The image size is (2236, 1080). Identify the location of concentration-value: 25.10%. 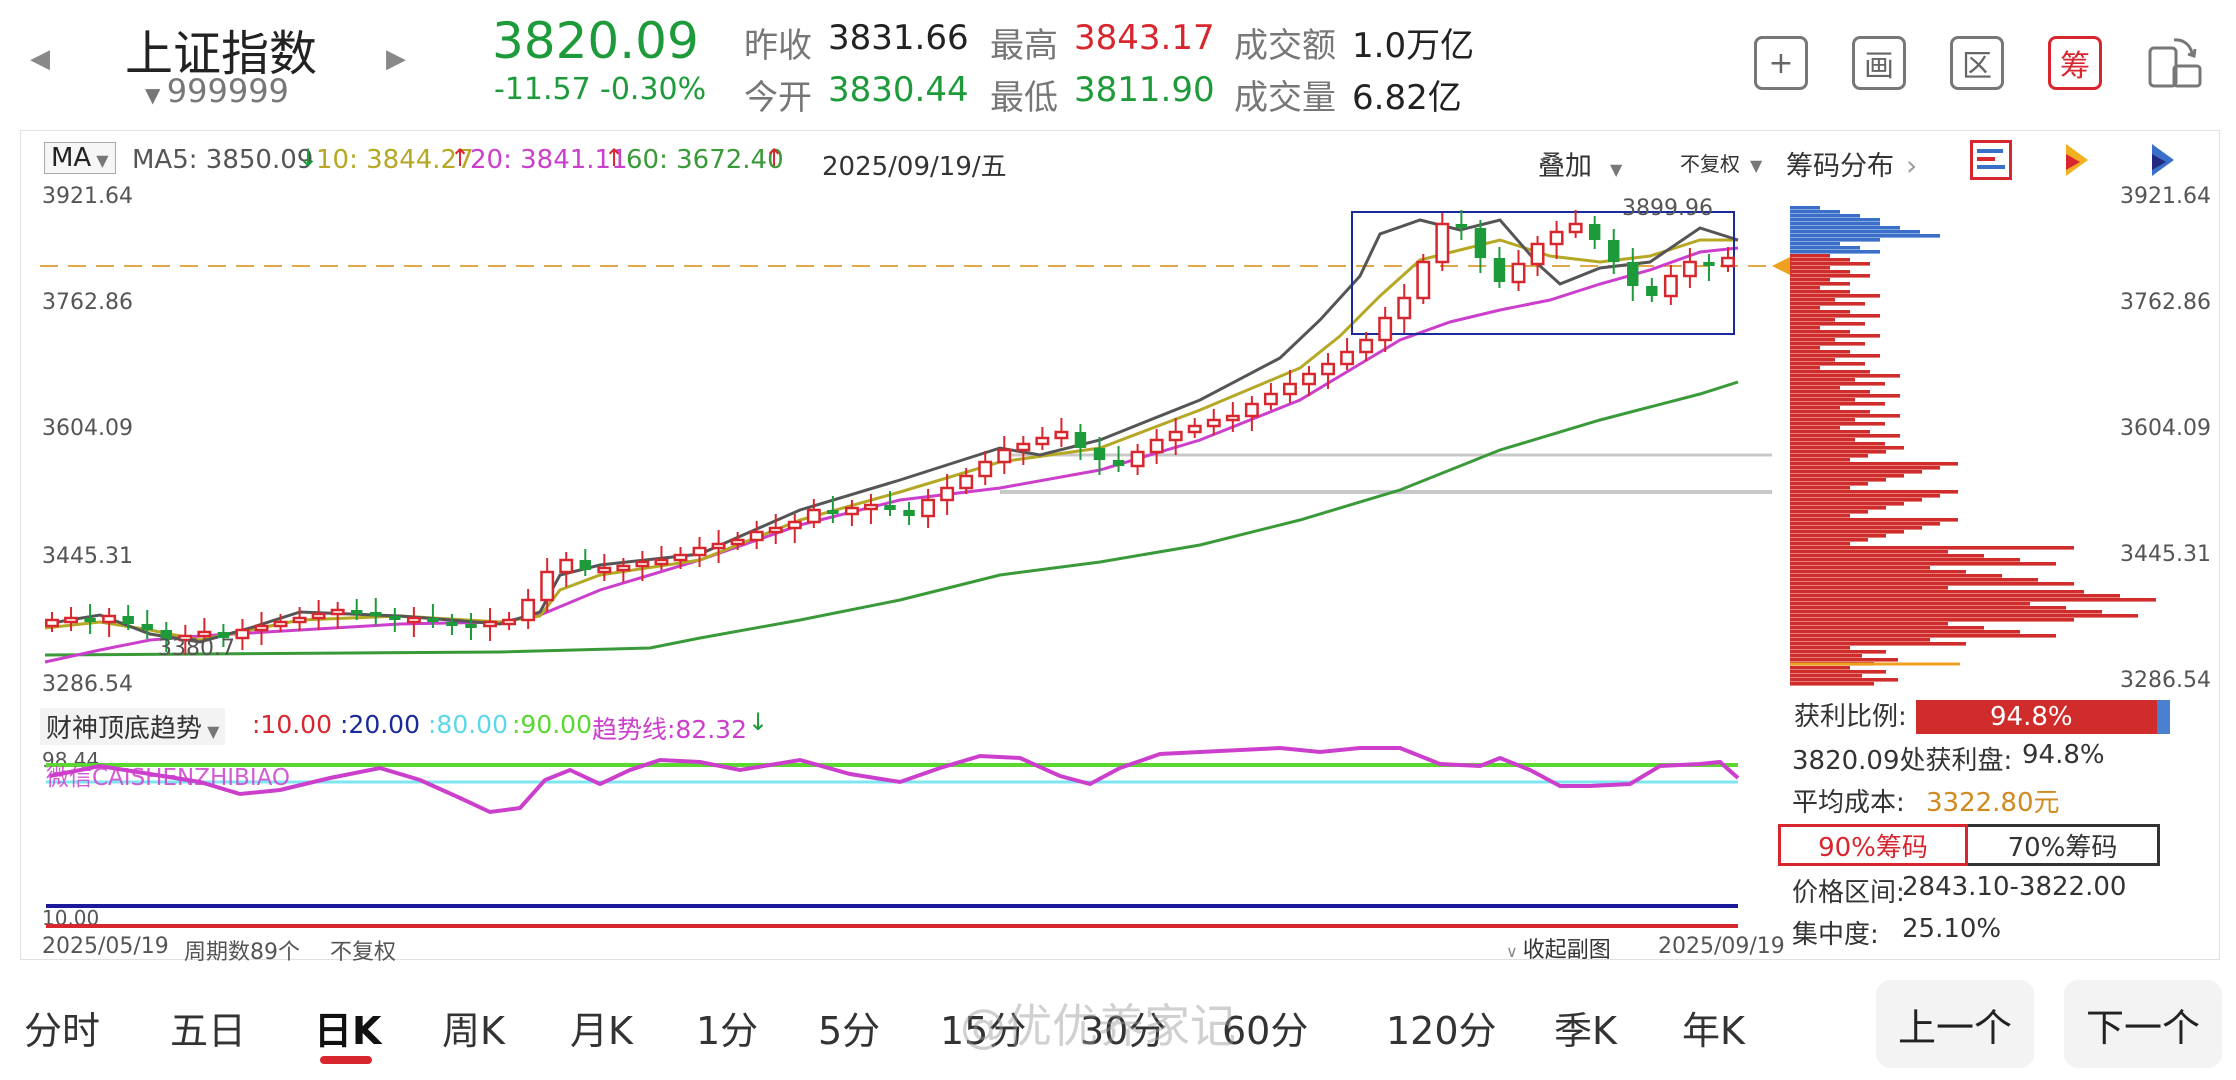
(1952, 929).